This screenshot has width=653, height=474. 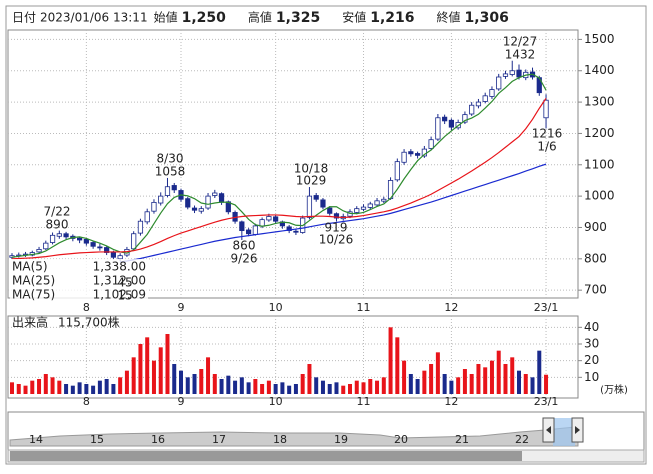 What do you see at coordinates (244, 246) in the screenshot?
I see `annotation-value: 860` at bounding box center [244, 246].